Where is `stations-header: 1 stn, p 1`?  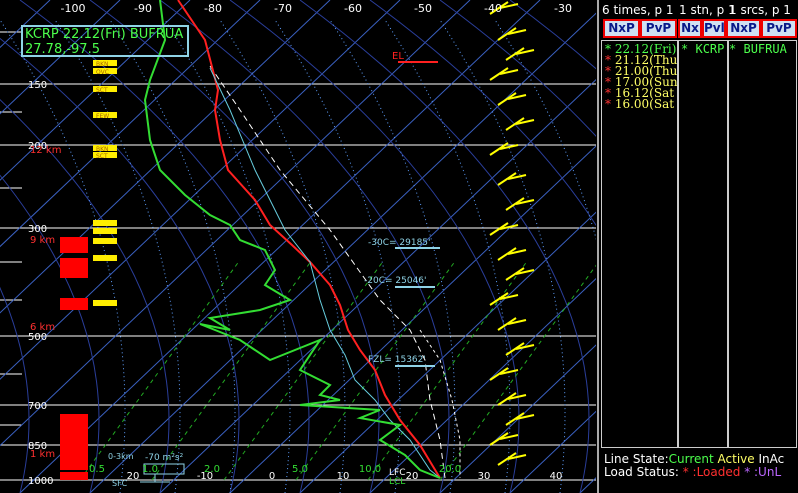
stations-header: 1 stn, p 1 is located at coordinates (707, 10).